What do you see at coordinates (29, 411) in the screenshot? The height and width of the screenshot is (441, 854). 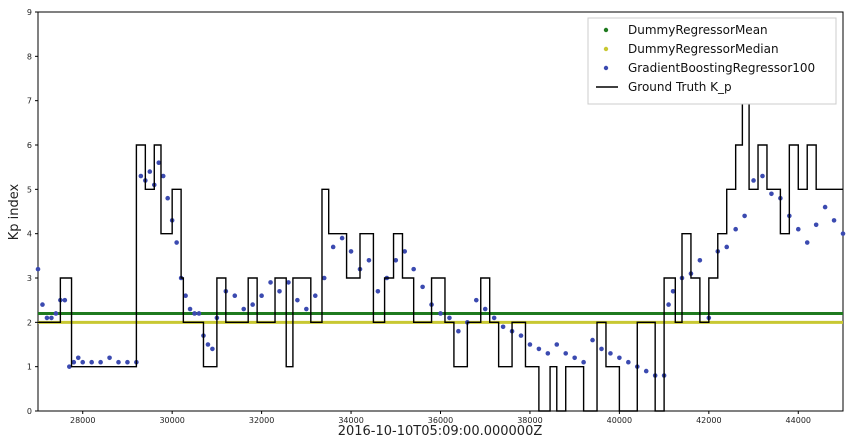 I see `y-tick-label: 0` at bounding box center [29, 411].